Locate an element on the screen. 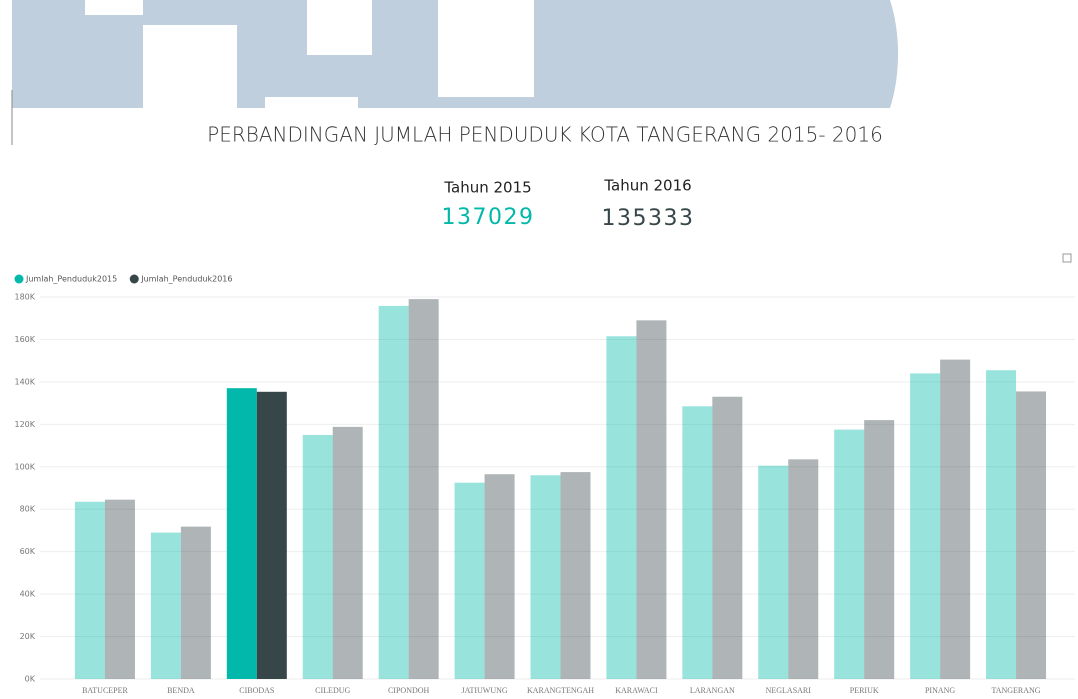  x-tick-label: BENDA is located at coordinates (181, 690).